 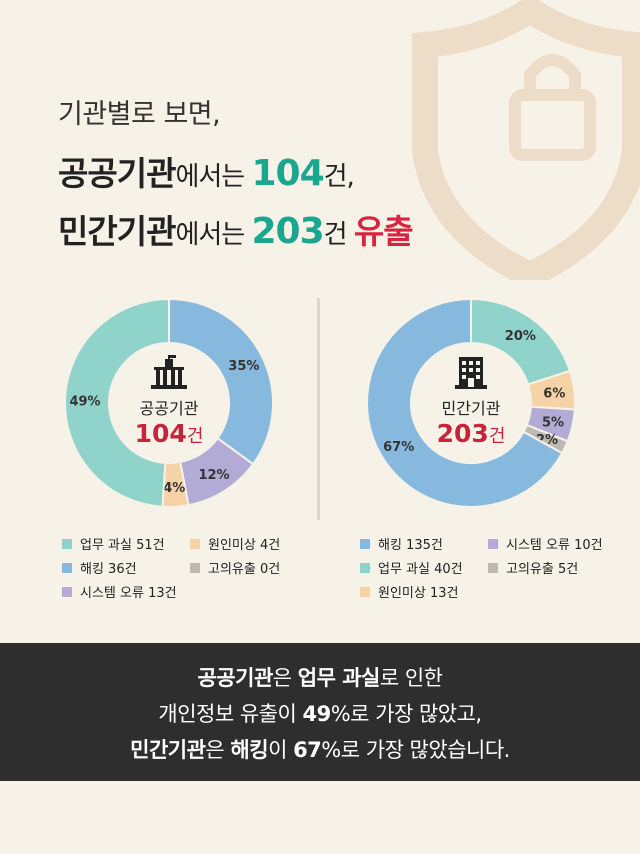 What do you see at coordinates (554, 393) in the screenshot?
I see `slice-pct-label-1-1: 6%` at bounding box center [554, 393].